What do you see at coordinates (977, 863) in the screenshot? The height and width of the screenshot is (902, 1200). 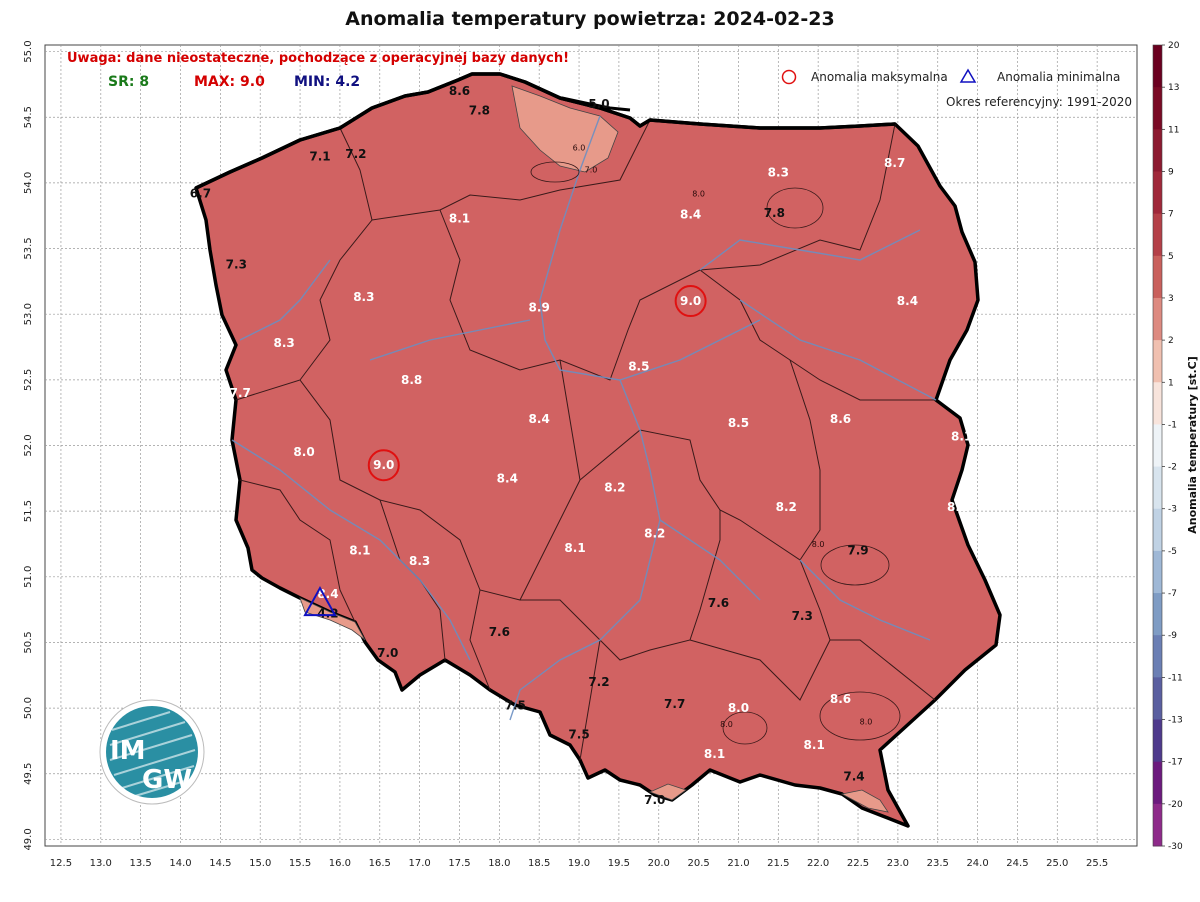 I see `x-tick-label: 24.0` at bounding box center [977, 863].